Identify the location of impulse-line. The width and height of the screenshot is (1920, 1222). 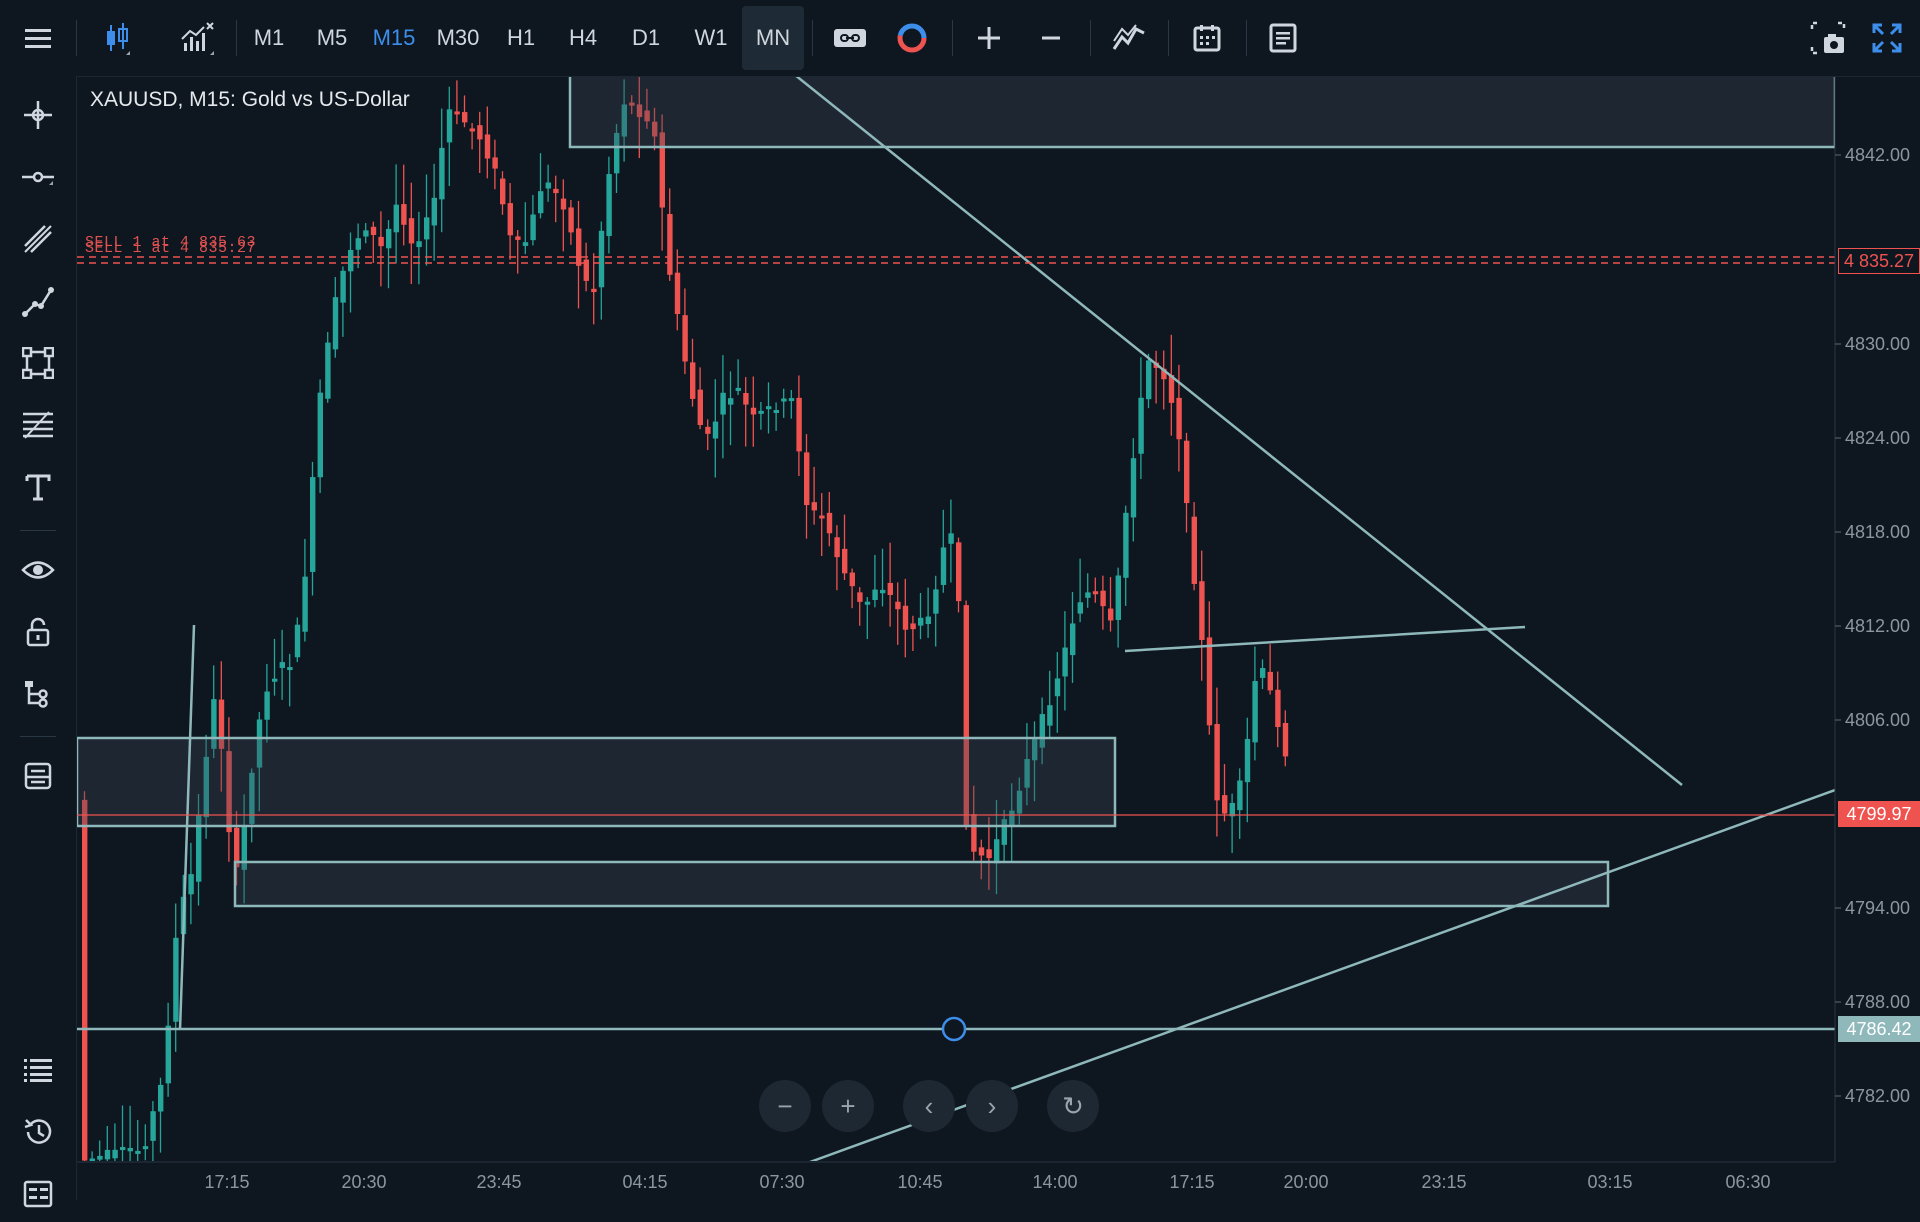
(187, 827).